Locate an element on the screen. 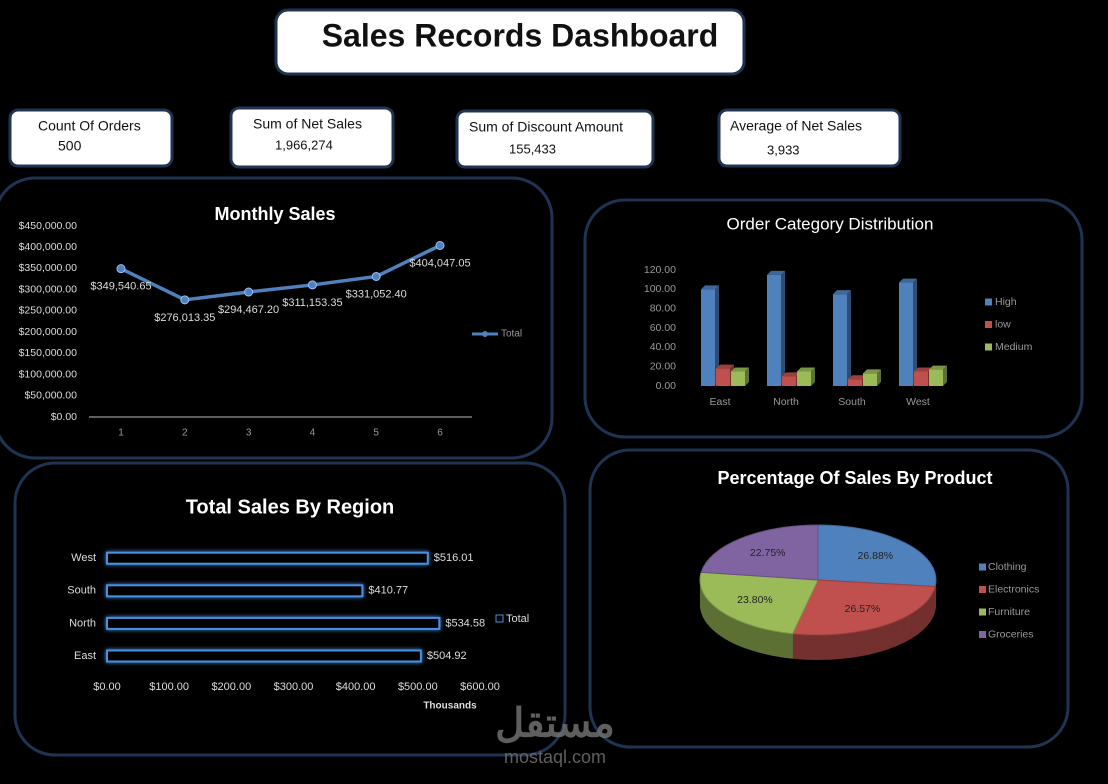  x-tick-label: 2 is located at coordinates (185, 433).